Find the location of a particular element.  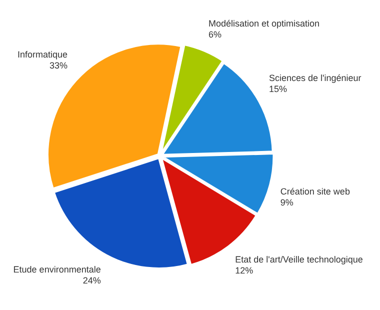

slice-label: Informatique is located at coordinates (42, 55).